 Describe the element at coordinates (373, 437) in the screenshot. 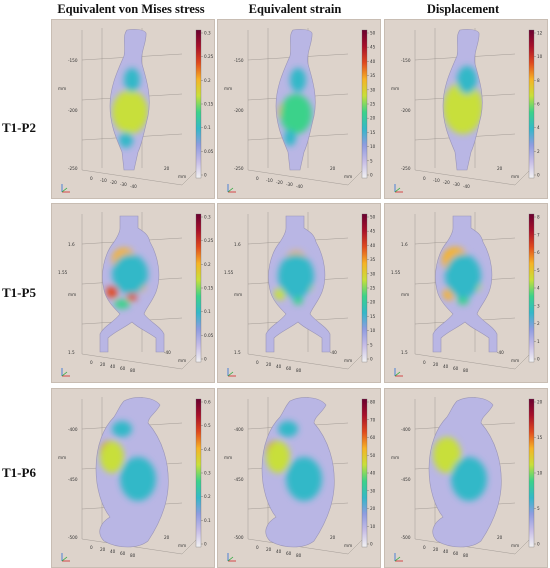

I see `colorbar-tick-label: 60` at that location.